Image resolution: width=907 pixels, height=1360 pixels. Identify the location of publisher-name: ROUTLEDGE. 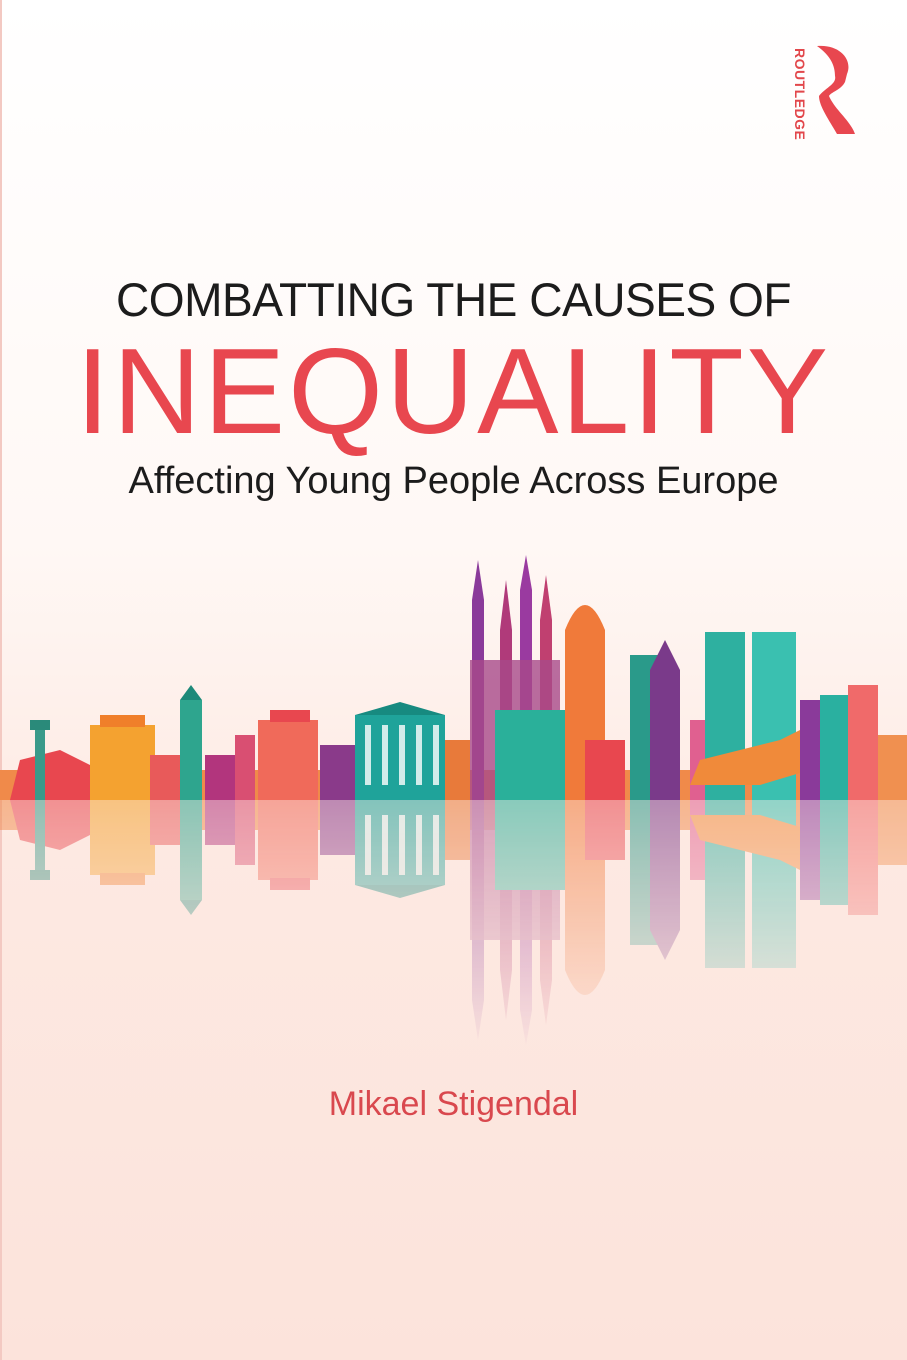
(800, 94).